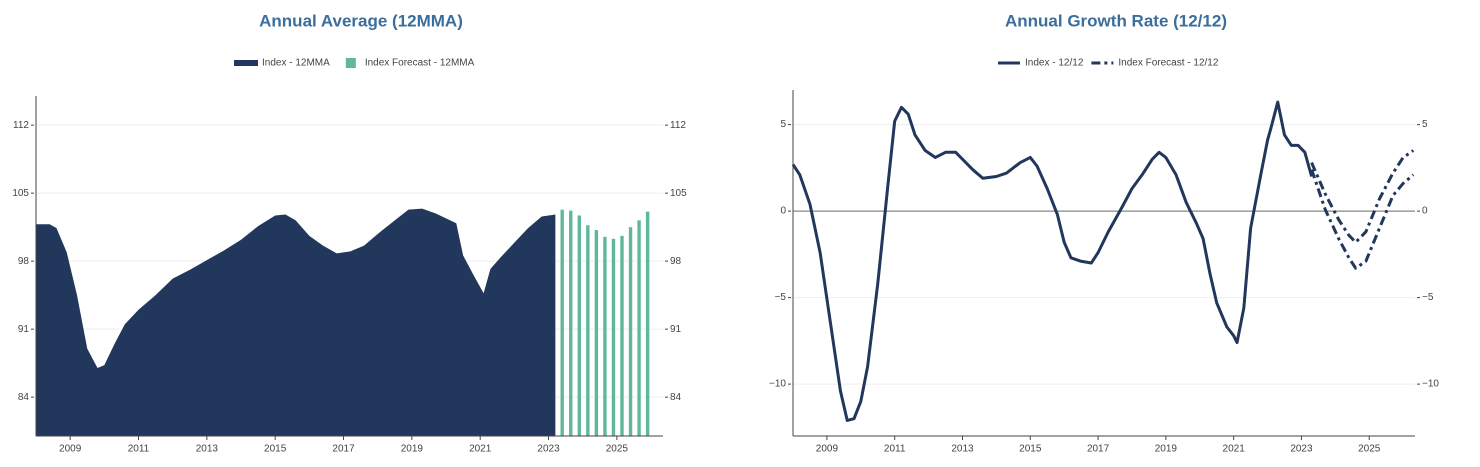  What do you see at coordinates (1116, 20) in the screenshot?
I see `chart-title: Annual Growth Rate (12/12)` at bounding box center [1116, 20].